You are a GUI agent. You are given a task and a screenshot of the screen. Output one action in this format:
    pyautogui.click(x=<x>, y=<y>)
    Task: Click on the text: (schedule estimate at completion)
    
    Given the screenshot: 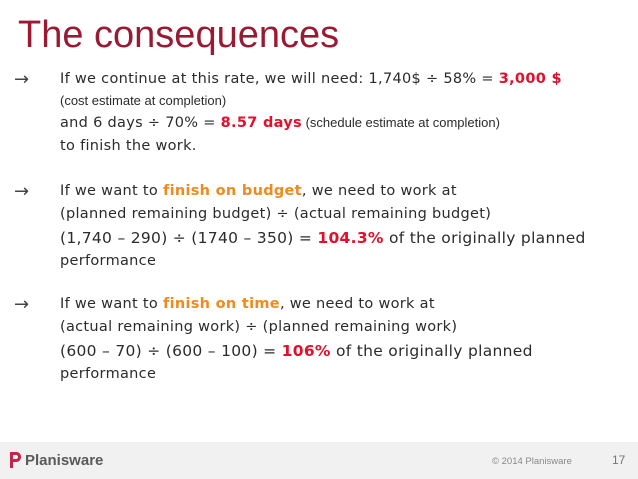 What is the action you would take?
    pyautogui.click(x=400, y=122)
    